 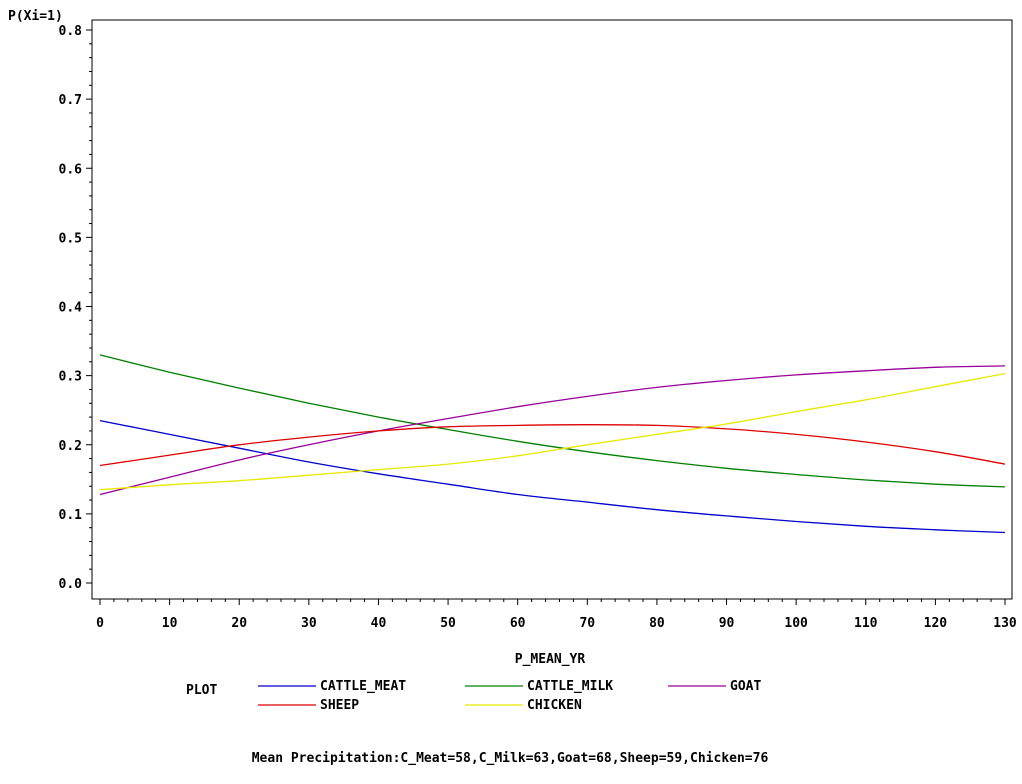 What do you see at coordinates (201, 690) in the screenshot?
I see `legend-title: PLOT` at bounding box center [201, 690].